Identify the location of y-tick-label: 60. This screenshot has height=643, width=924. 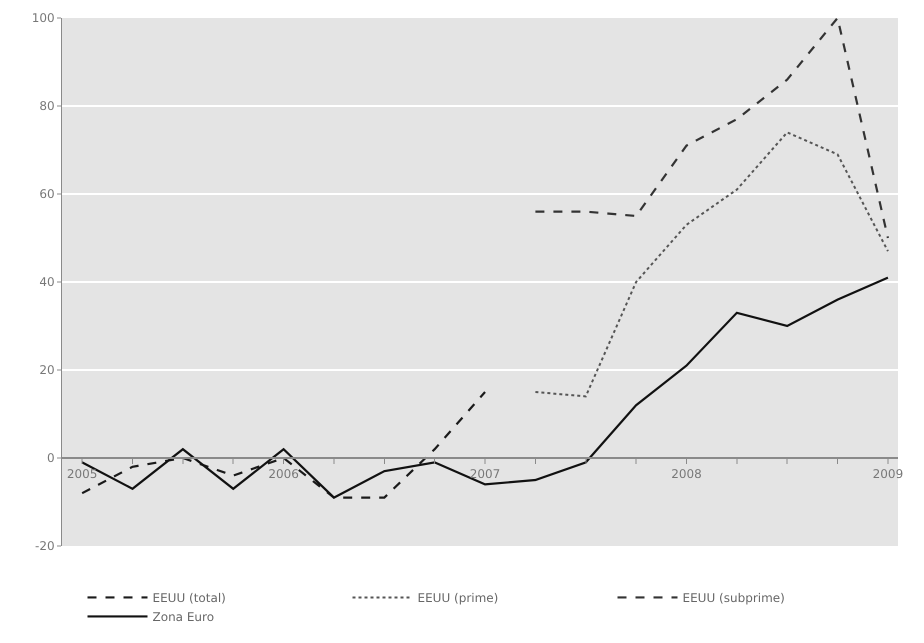
(47, 194).